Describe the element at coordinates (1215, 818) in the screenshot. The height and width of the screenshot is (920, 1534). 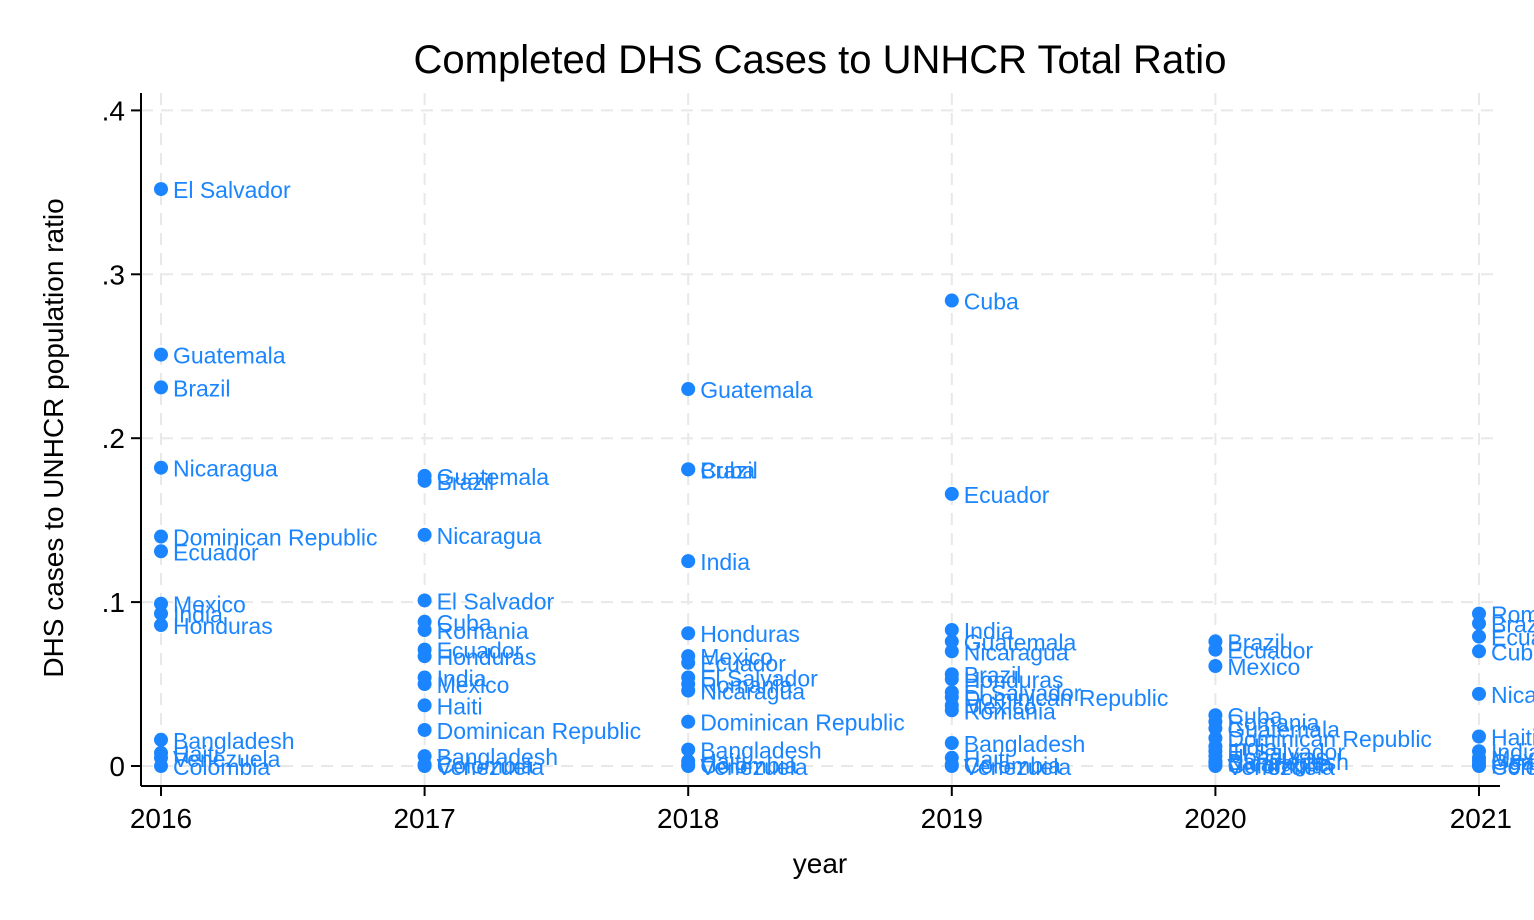
I see `x-tick-label: 2020` at that location.